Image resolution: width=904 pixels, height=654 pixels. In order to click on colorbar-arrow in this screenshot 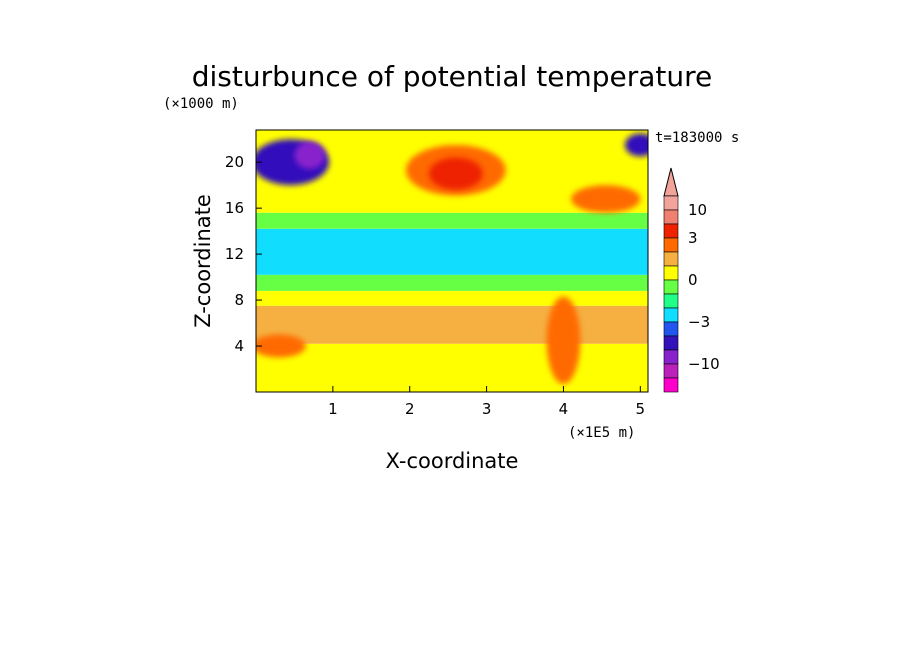, I will do `click(671, 182)`.